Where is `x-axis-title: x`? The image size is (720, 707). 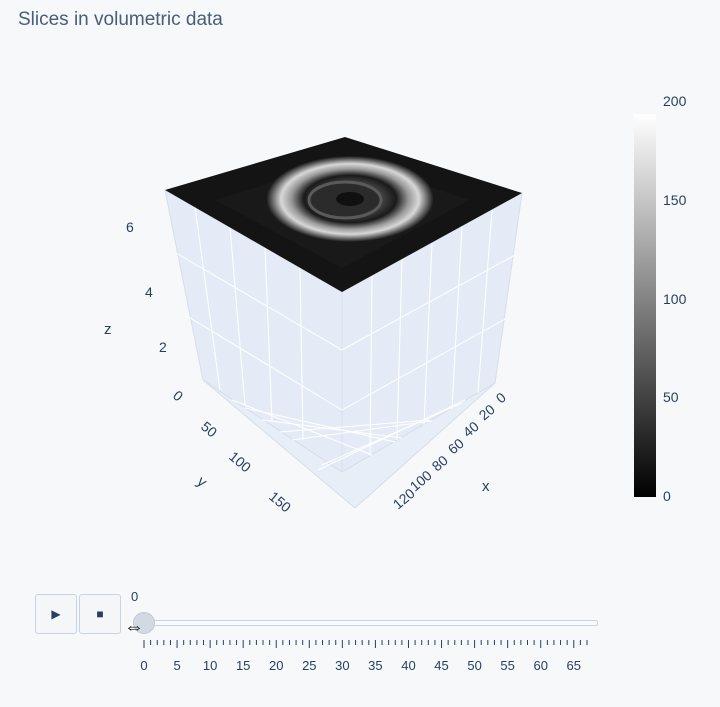
x-axis-title: x is located at coordinates (486, 486).